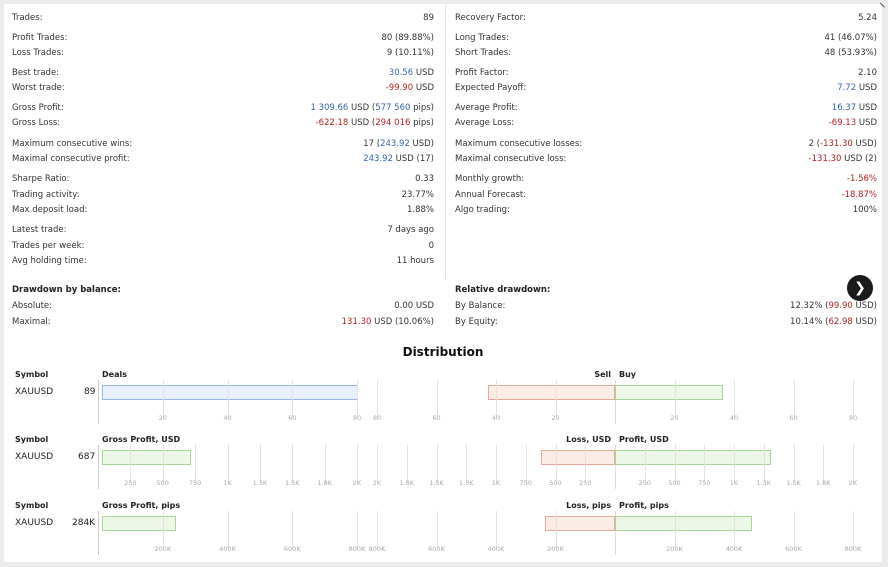 The image size is (888, 567). I want to click on stat-value: 12.32% (99.90 USD), so click(833, 306).